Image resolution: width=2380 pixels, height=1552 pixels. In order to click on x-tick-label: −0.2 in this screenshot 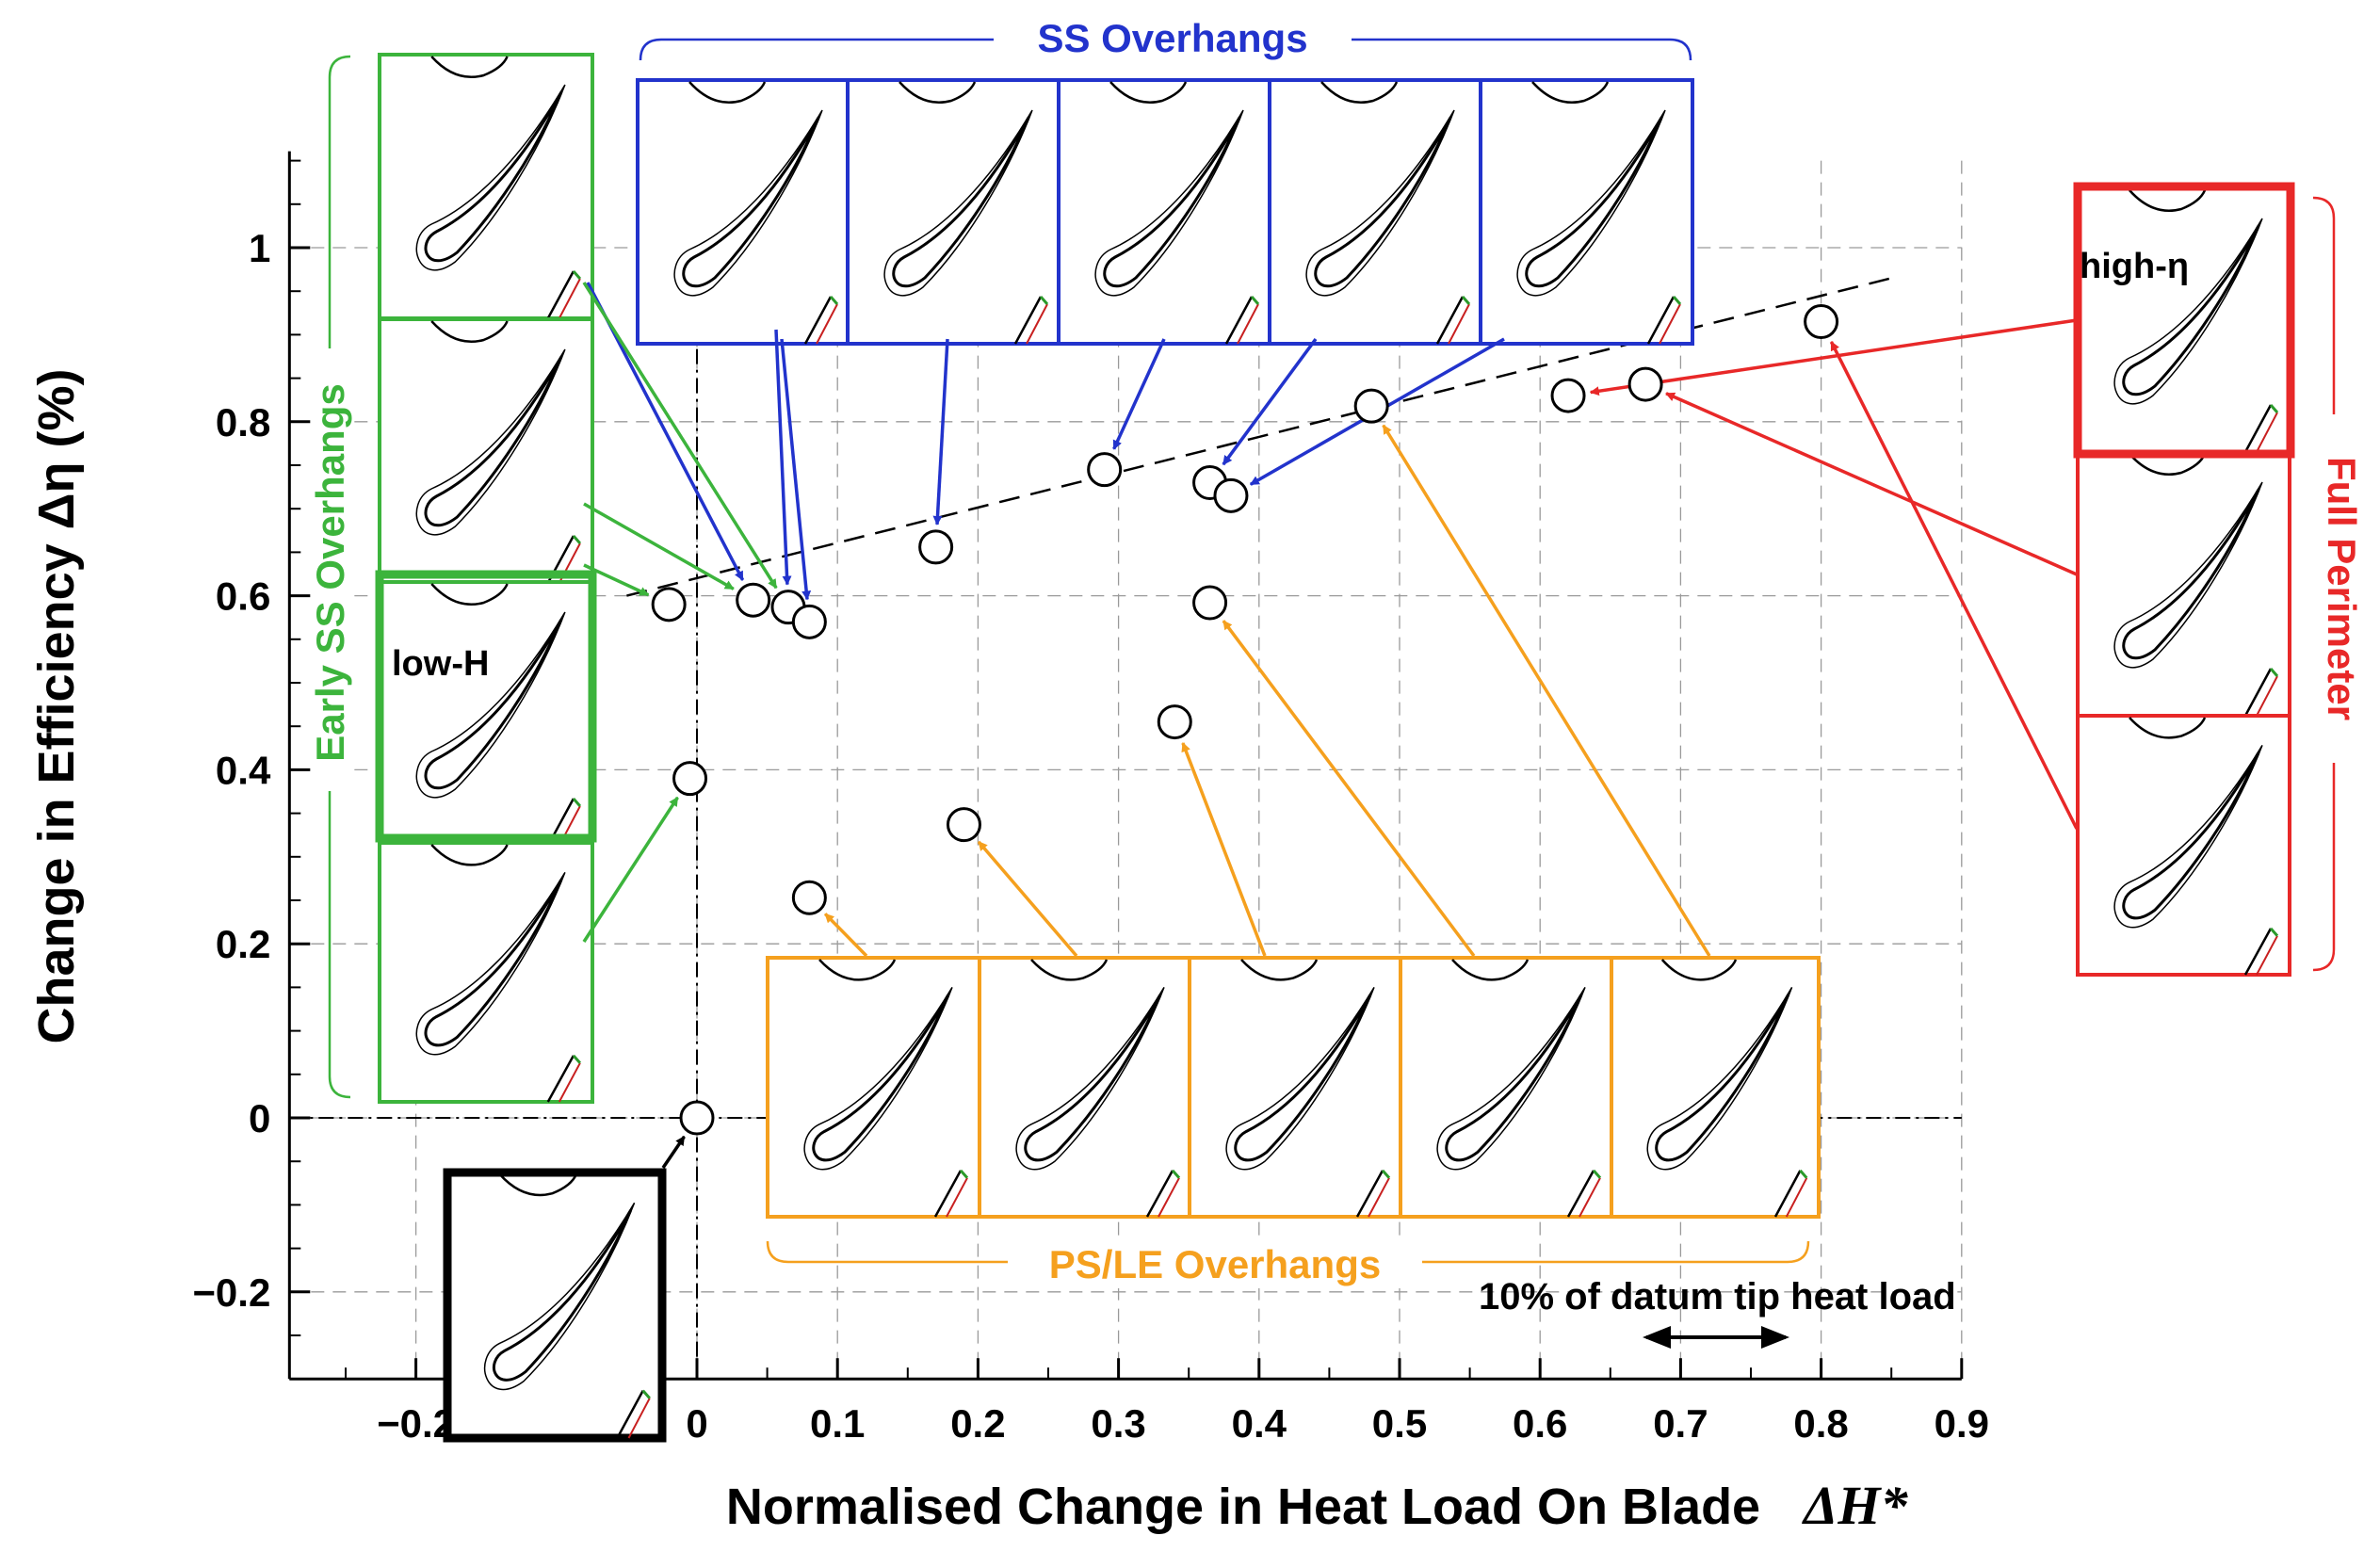, I will do `click(416, 1423)`.